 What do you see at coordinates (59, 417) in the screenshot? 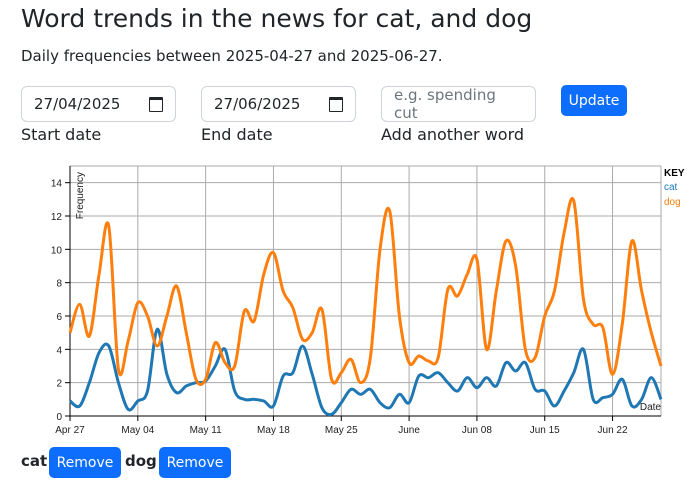
I see `y-tick-label: 0` at bounding box center [59, 417].